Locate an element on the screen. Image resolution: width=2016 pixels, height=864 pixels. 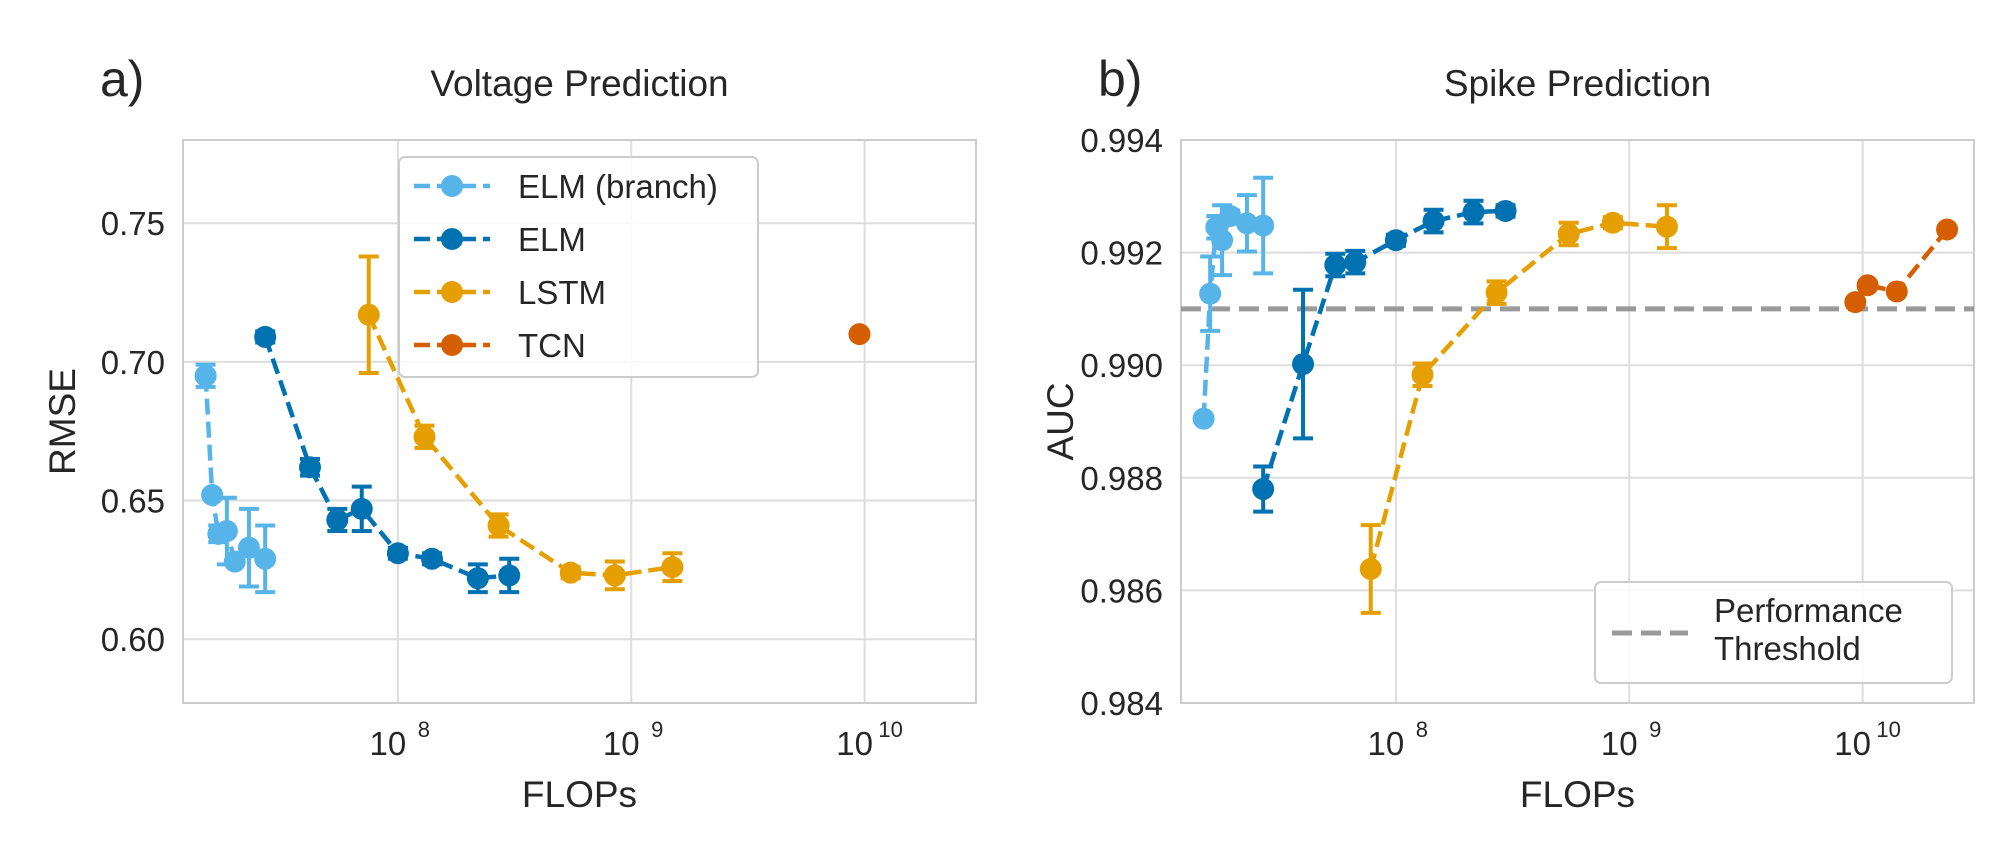
panel-label: a) is located at coordinates (122, 79).